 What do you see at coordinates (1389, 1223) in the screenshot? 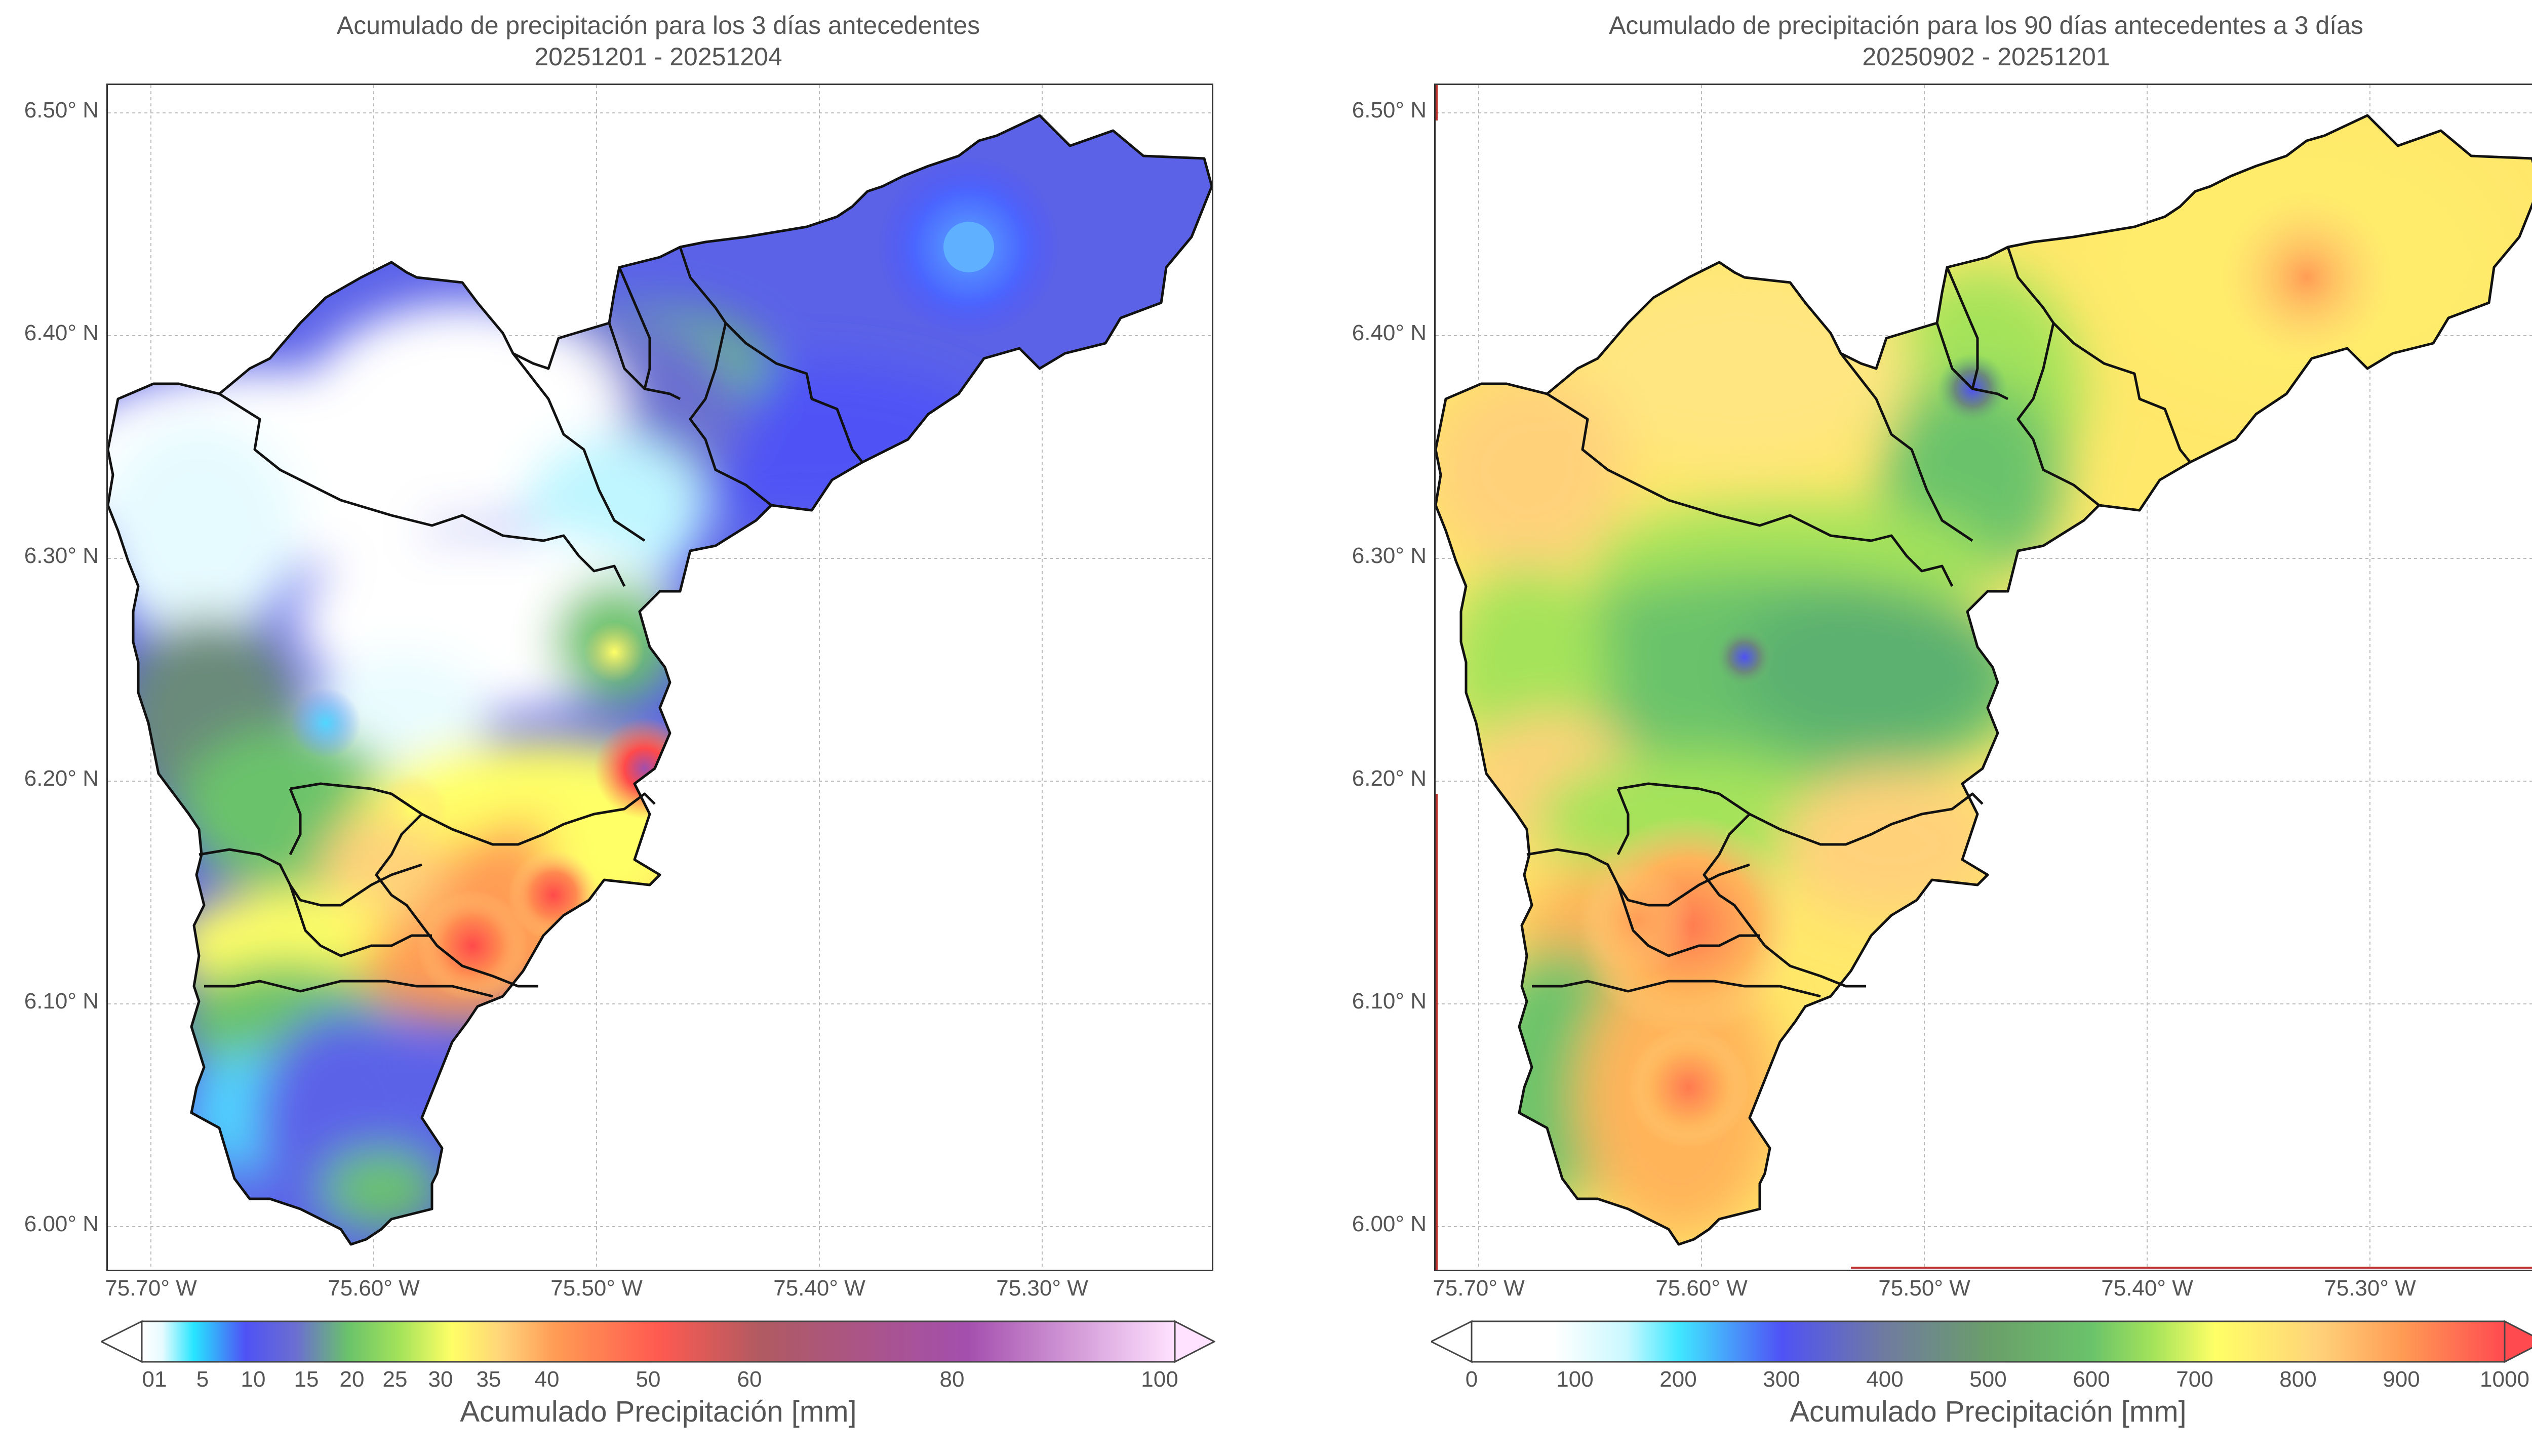
I see `right-ytick-600: 6.00° N` at bounding box center [1389, 1223].